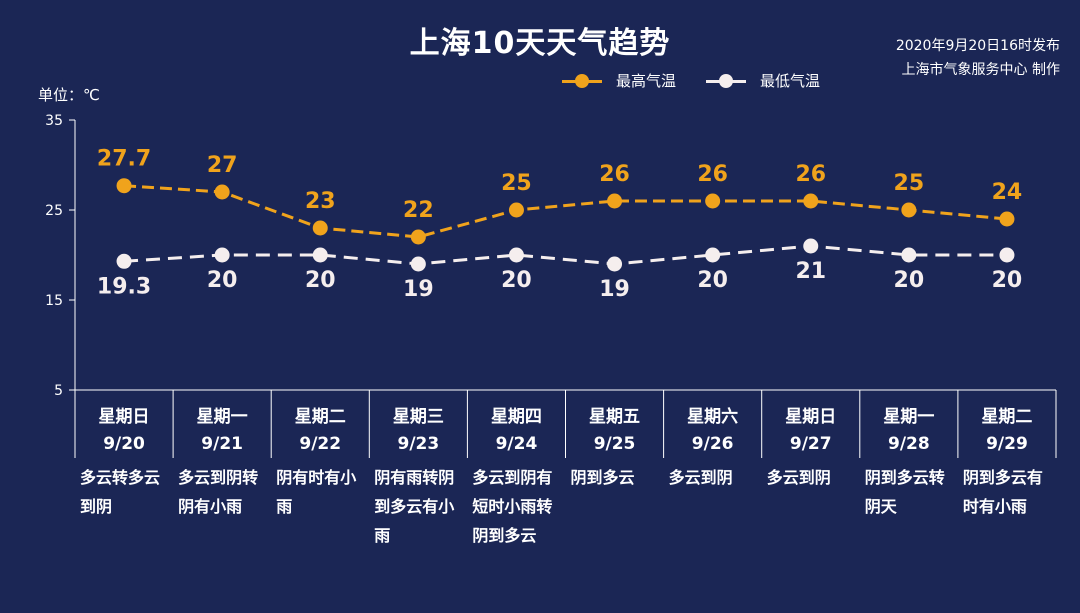 This screenshot has width=1080, height=613. Describe the element at coordinates (615, 444) in the screenshot. I see `x-date-label: 9/25` at that location.